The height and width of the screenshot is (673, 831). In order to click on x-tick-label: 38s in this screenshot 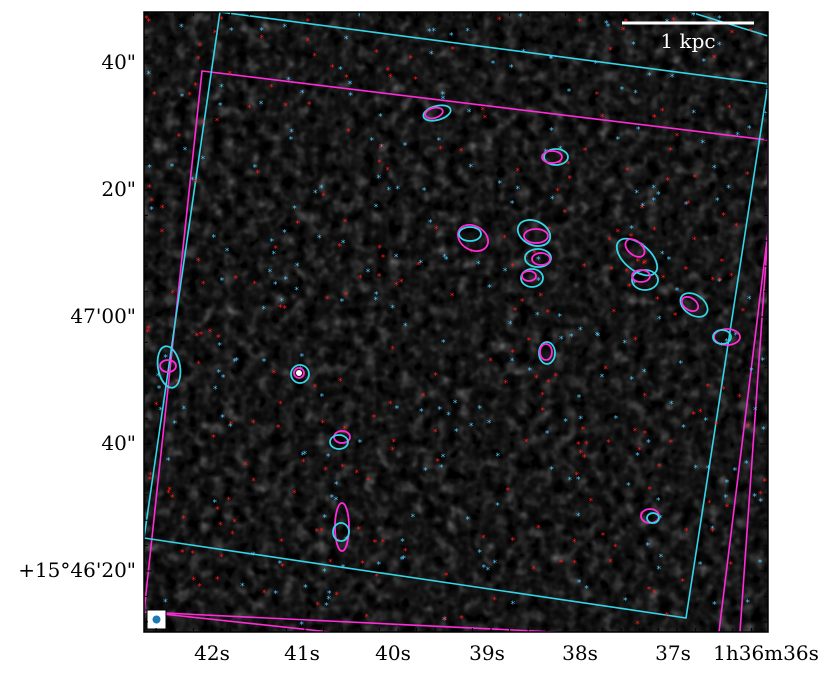, I will do `click(580, 653)`.